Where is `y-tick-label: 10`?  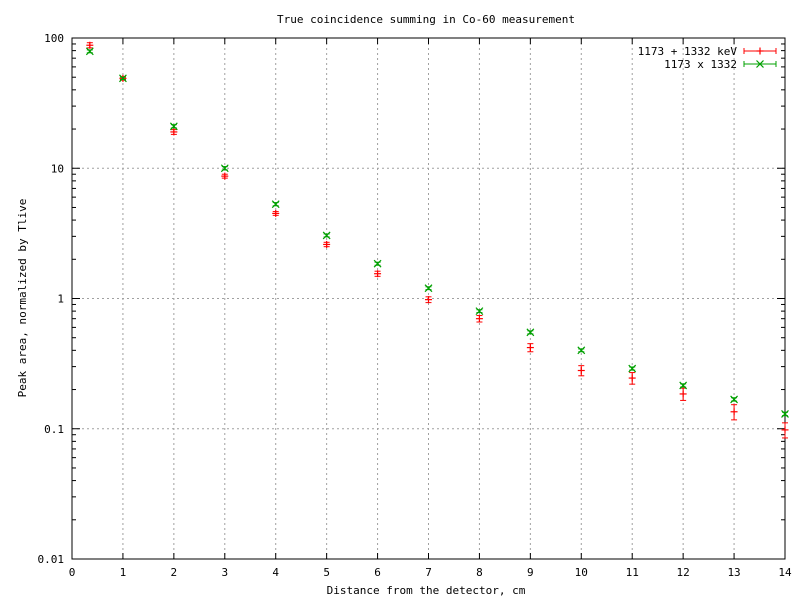 y-tick-label: 10 is located at coordinates (57, 168).